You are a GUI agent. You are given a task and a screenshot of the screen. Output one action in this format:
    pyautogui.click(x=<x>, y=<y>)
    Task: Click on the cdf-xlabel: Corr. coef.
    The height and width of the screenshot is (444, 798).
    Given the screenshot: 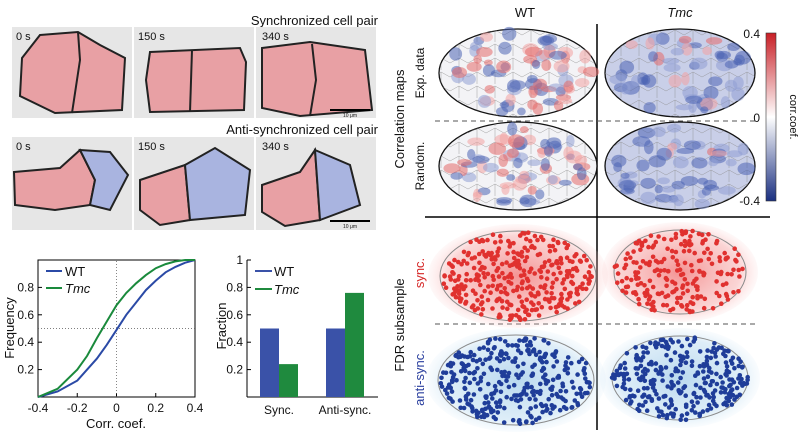 What is the action you would take?
    pyautogui.click(x=116, y=423)
    